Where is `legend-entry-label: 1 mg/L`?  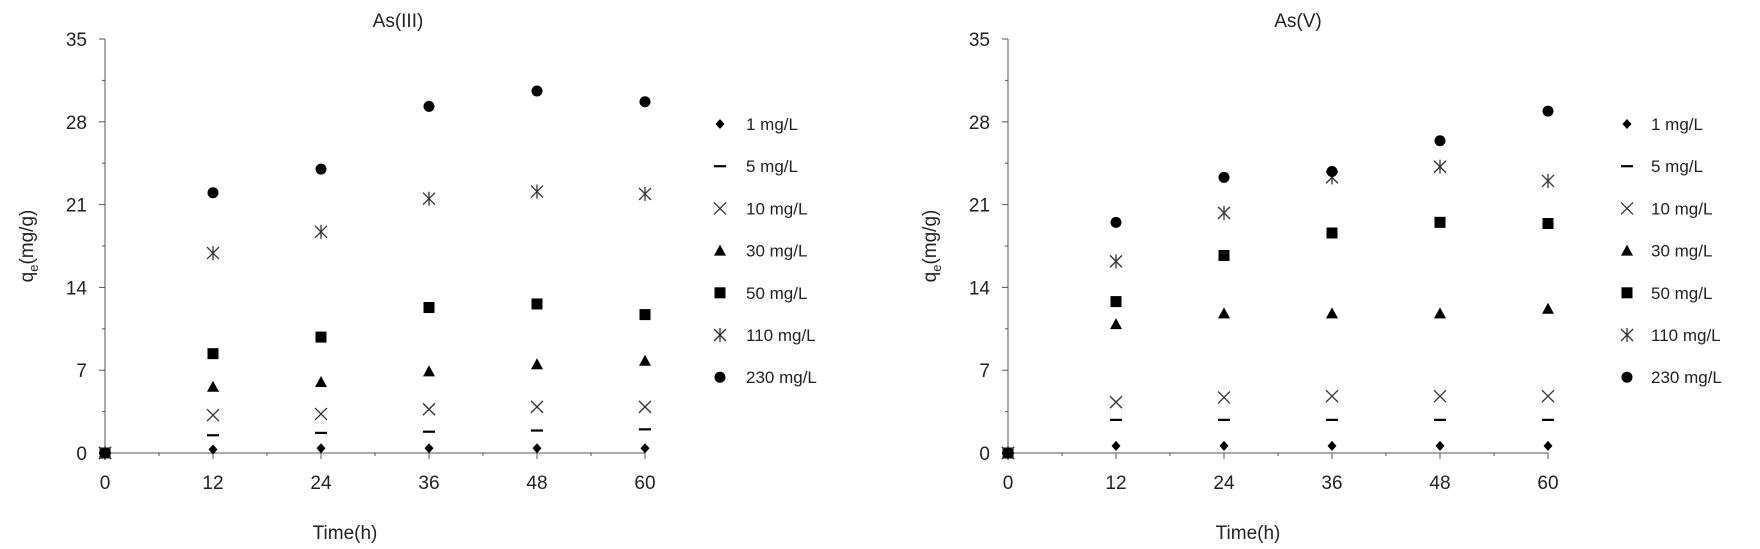 legend-entry-label: 1 mg/L is located at coordinates (1677, 124).